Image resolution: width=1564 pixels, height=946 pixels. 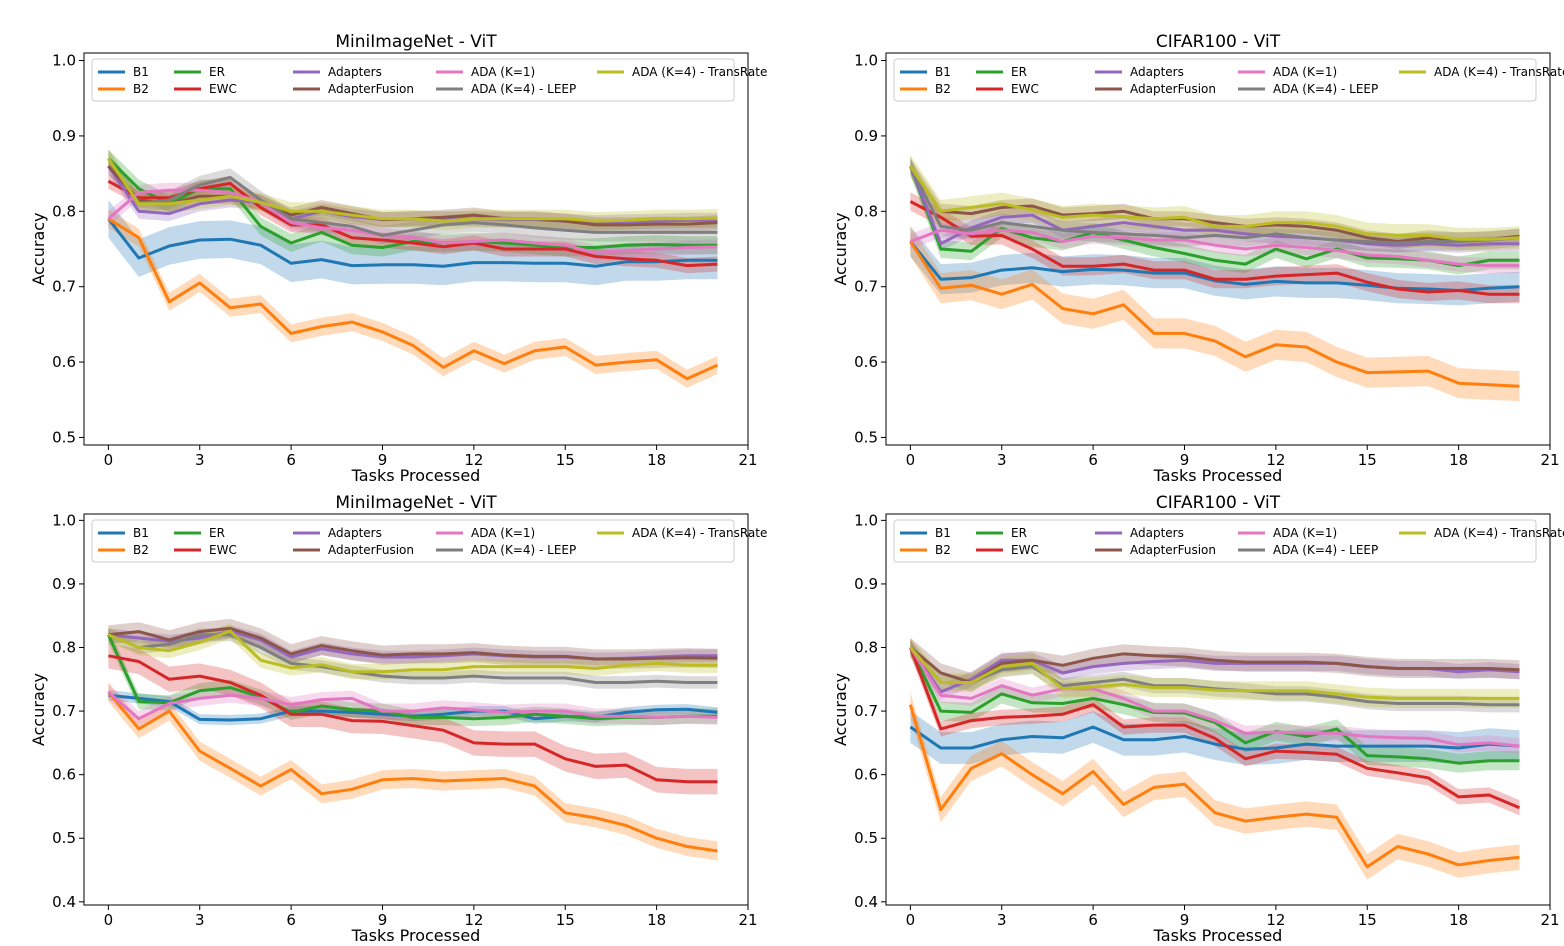 I want to click on legend-entry: B2, so click(x=943, y=89).